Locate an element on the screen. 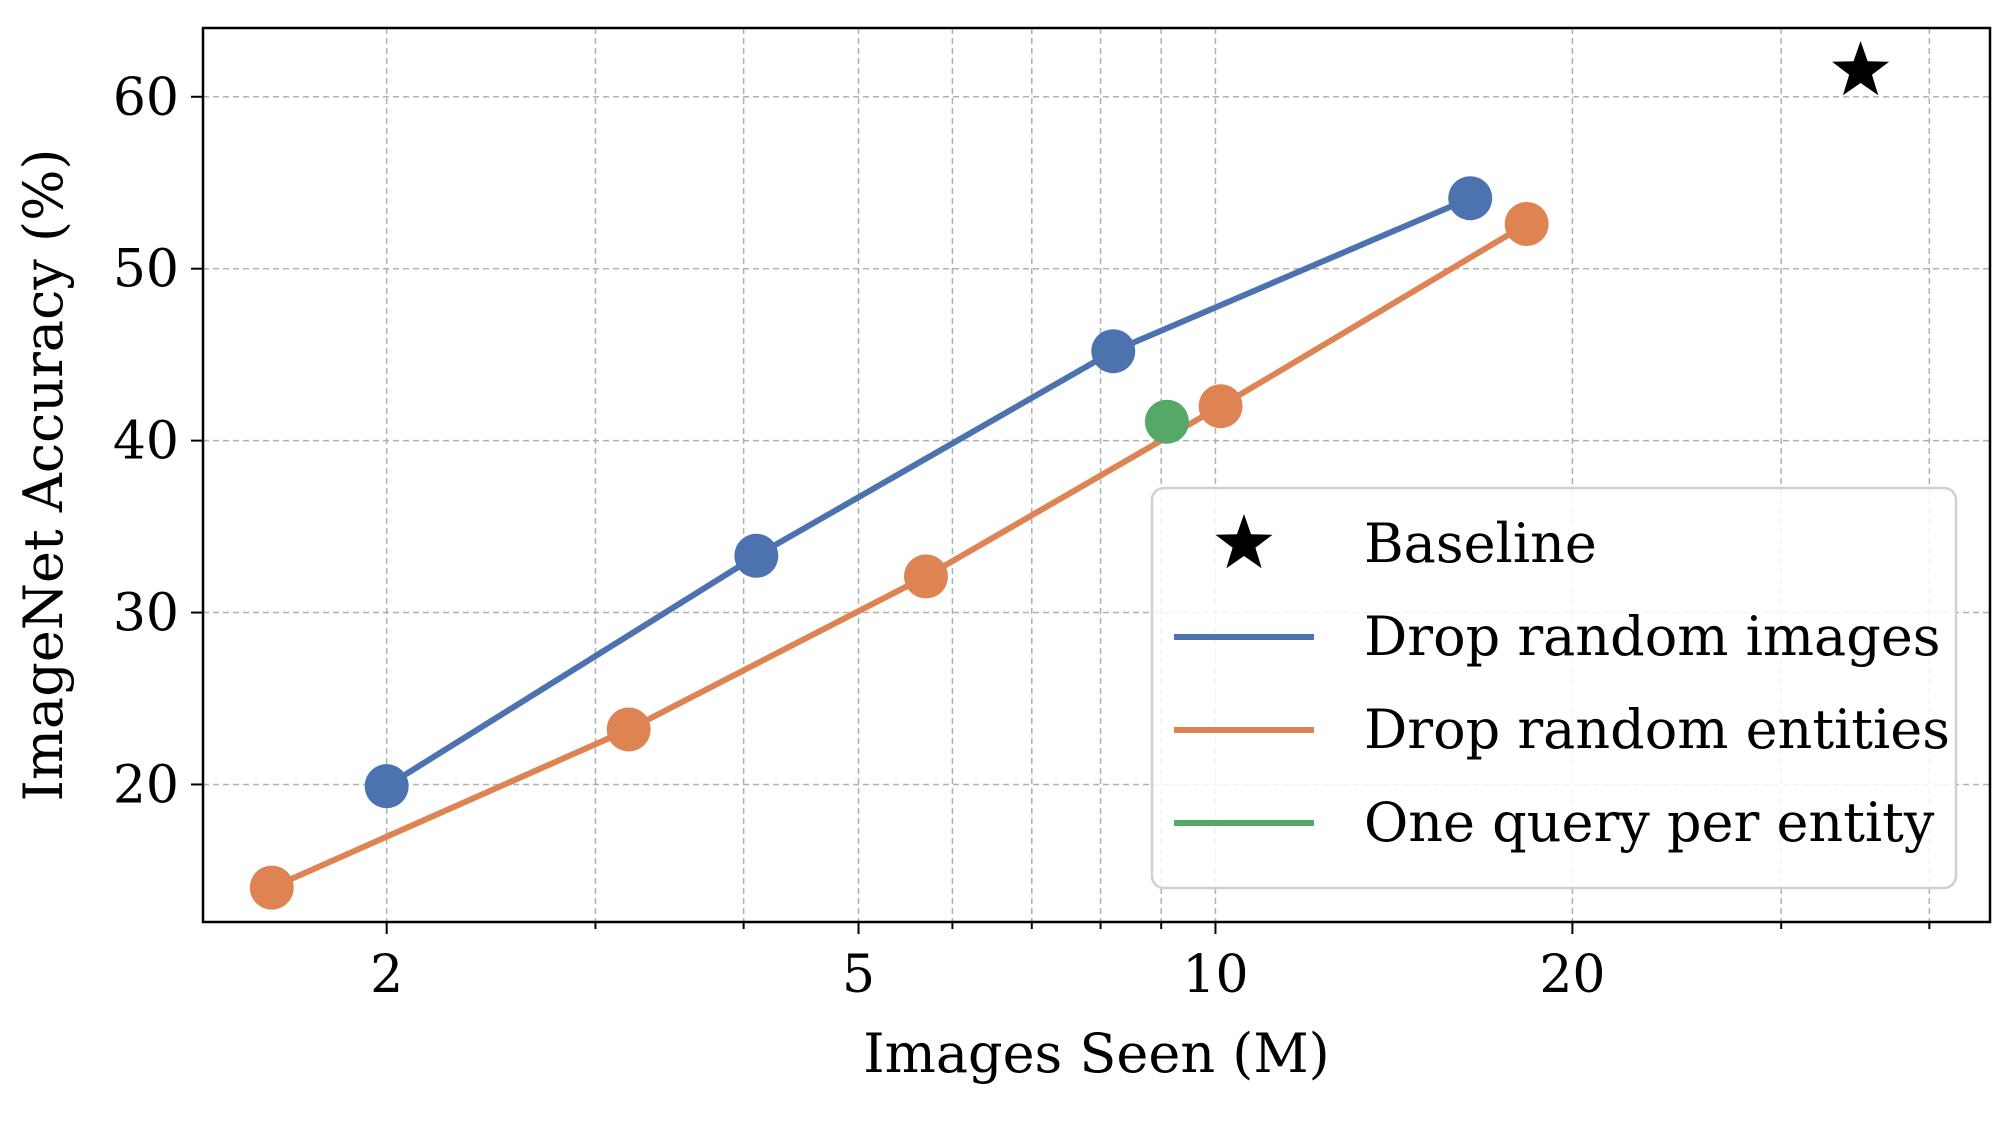 This screenshot has width=2016, height=1121. legend-entry-one-query-per-entity: One query per entity is located at coordinates (1554, 822).